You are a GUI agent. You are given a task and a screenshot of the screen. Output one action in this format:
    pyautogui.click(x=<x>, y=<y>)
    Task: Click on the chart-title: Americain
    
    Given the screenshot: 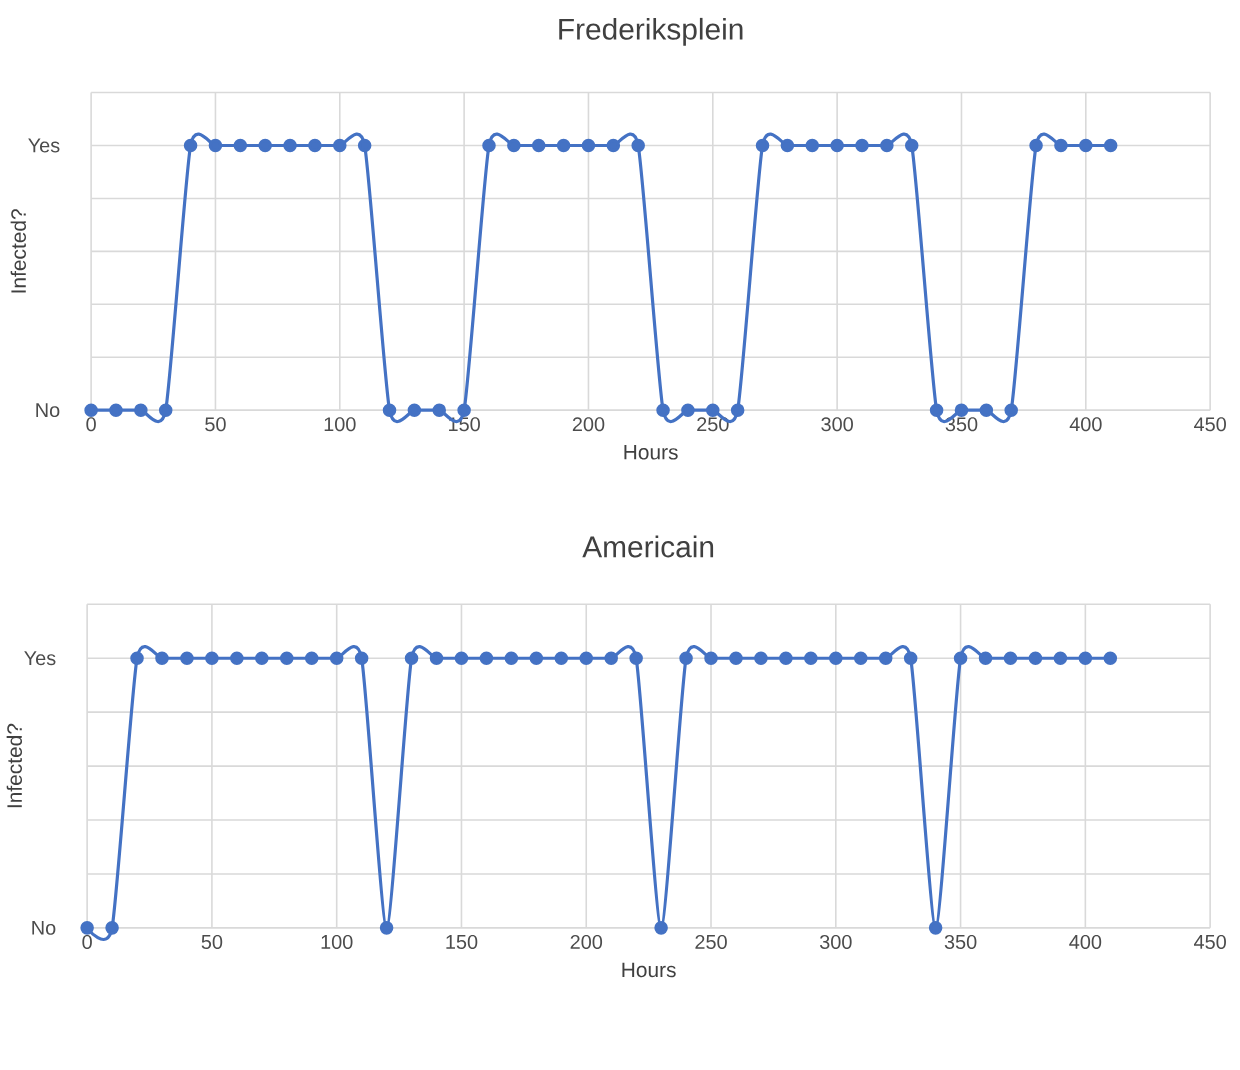 What is the action you would take?
    pyautogui.click(x=648, y=546)
    